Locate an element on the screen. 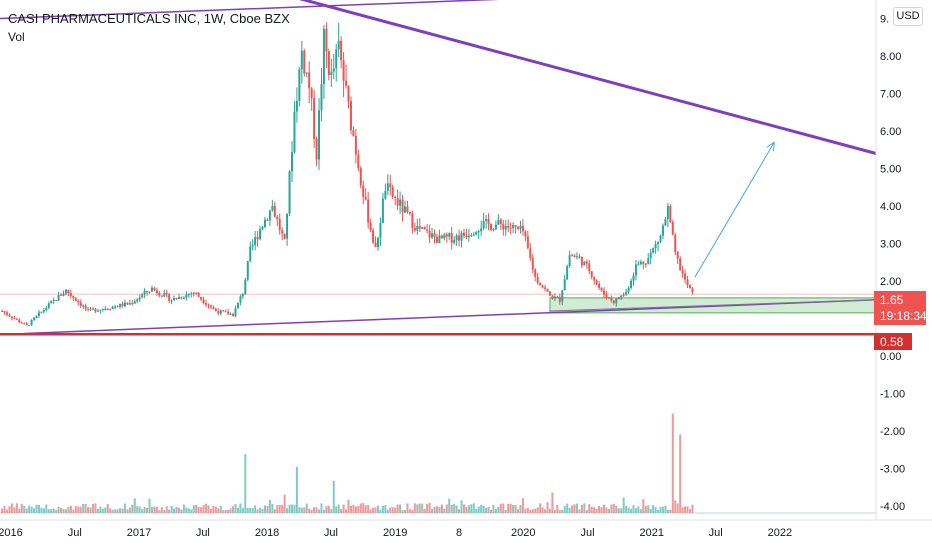 The height and width of the screenshot is (555, 932). volume-label: Vol is located at coordinates (16, 37).